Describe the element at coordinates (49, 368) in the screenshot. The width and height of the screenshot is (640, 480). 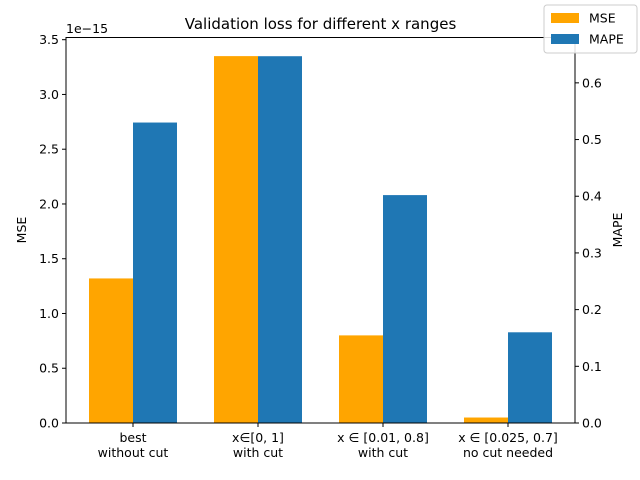
I see `left-tick-label-1: 0.5` at that location.